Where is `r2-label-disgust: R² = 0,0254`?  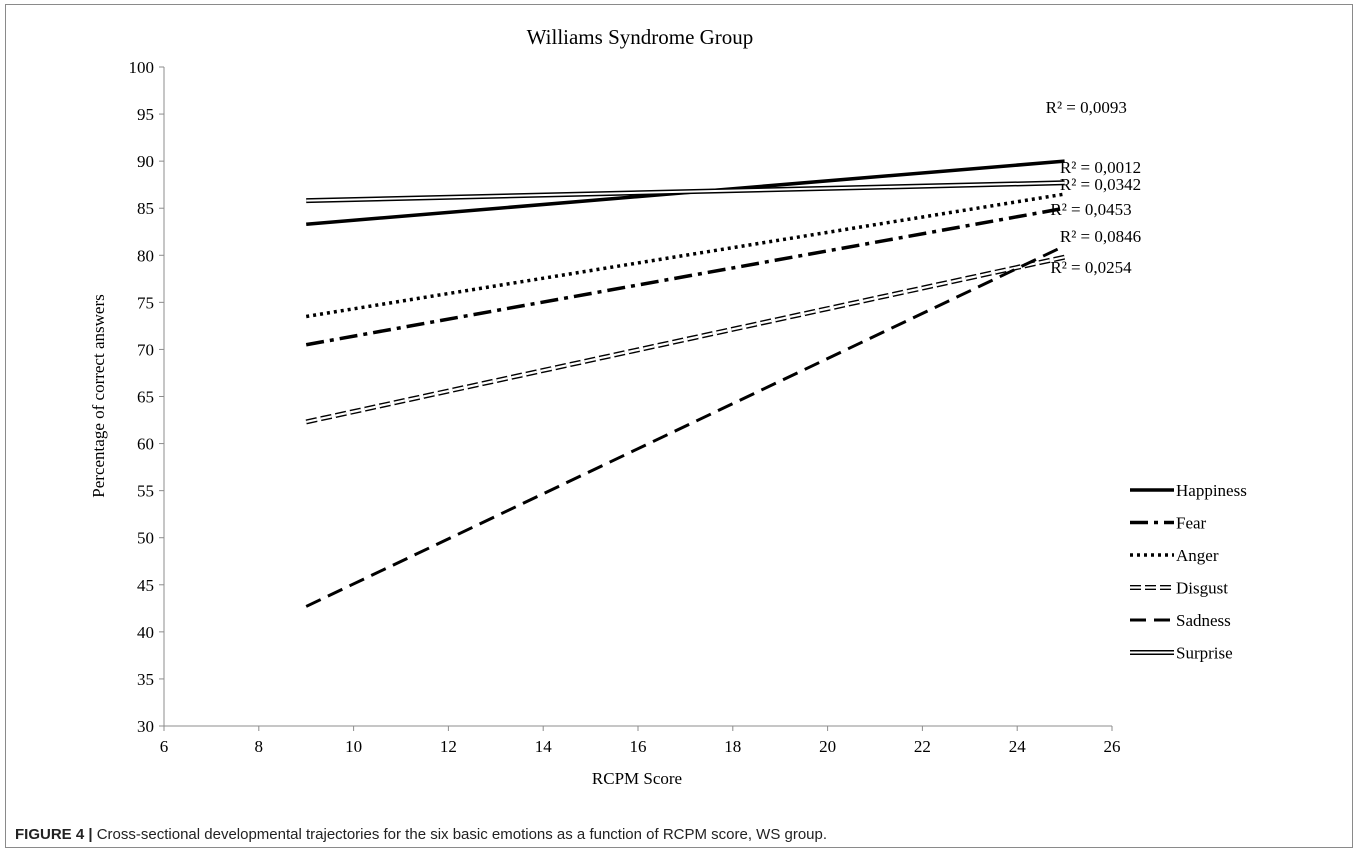 r2-label-disgust: R² = 0,0254 is located at coordinates (1091, 267).